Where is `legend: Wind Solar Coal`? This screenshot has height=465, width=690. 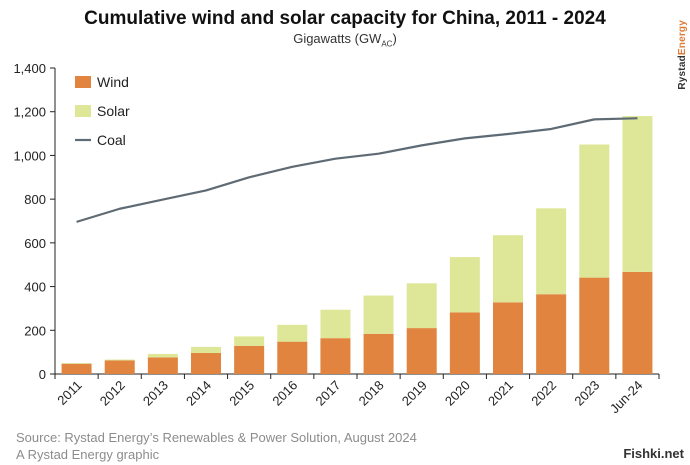
legend: Wind Solar Coal is located at coordinates (102, 111).